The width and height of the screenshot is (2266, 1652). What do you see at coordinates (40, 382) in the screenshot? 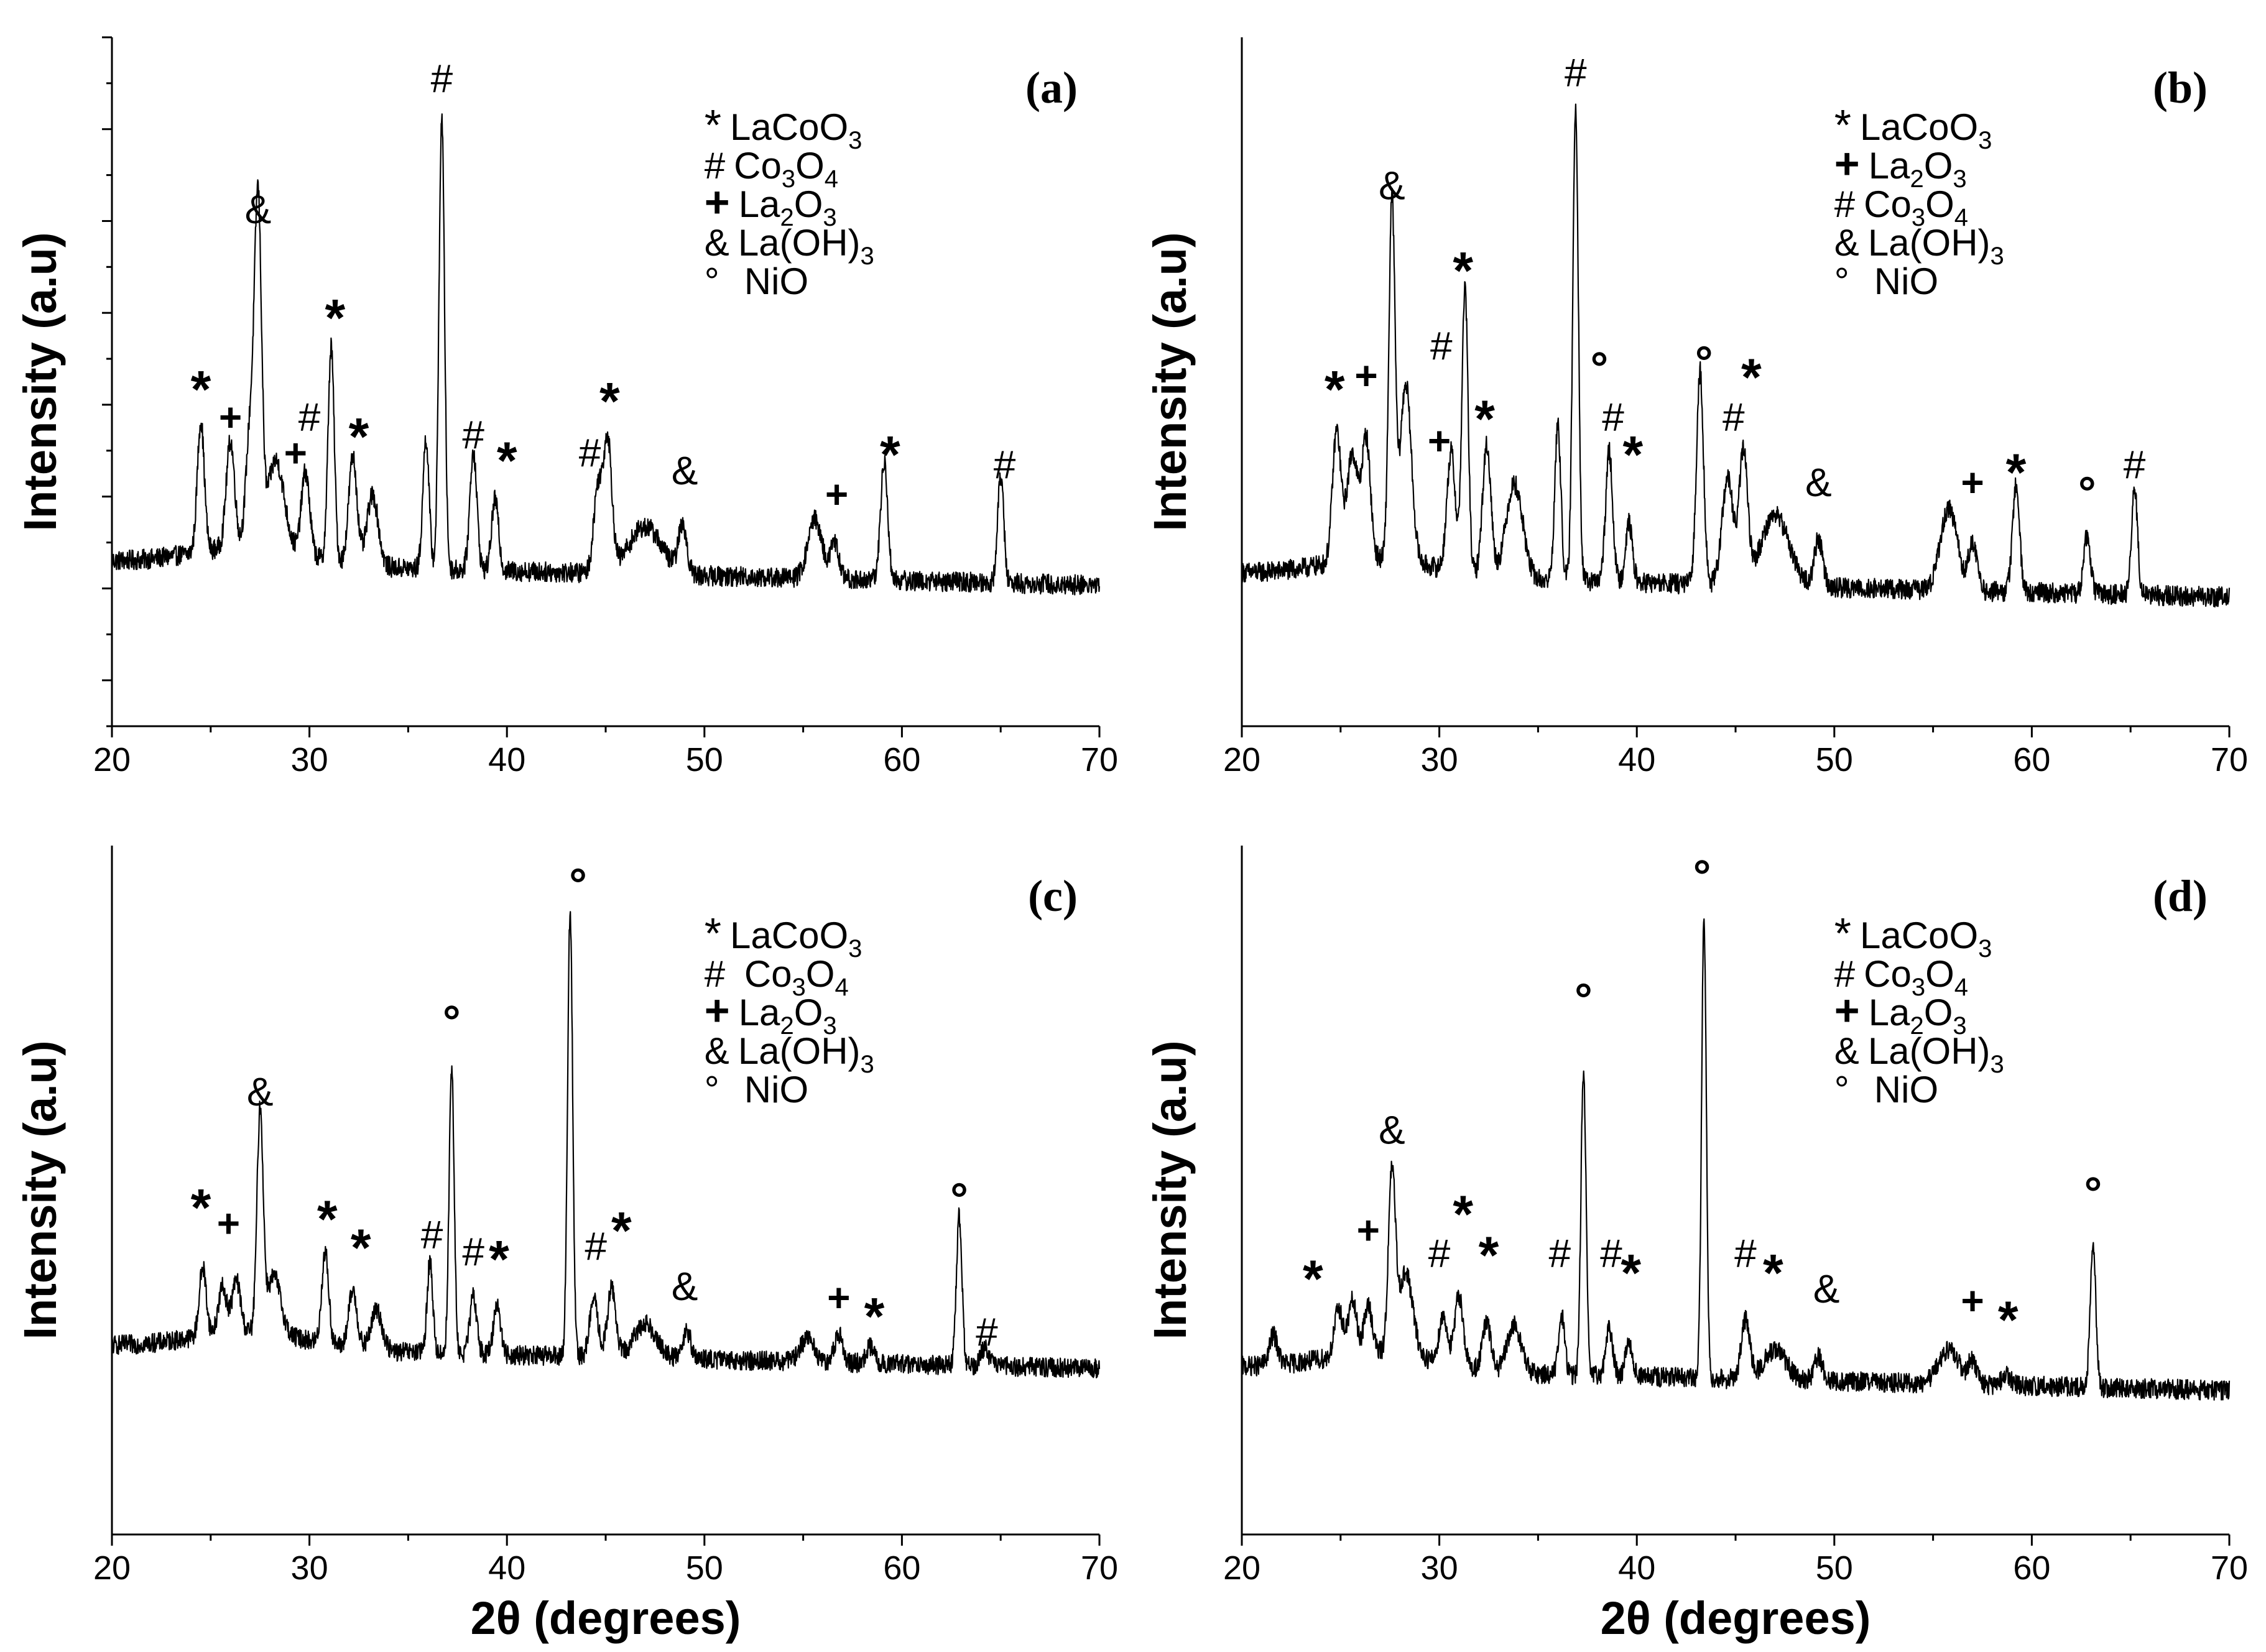
I see `y-axis-label: Intensity (a.u)` at bounding box center [40, 382].